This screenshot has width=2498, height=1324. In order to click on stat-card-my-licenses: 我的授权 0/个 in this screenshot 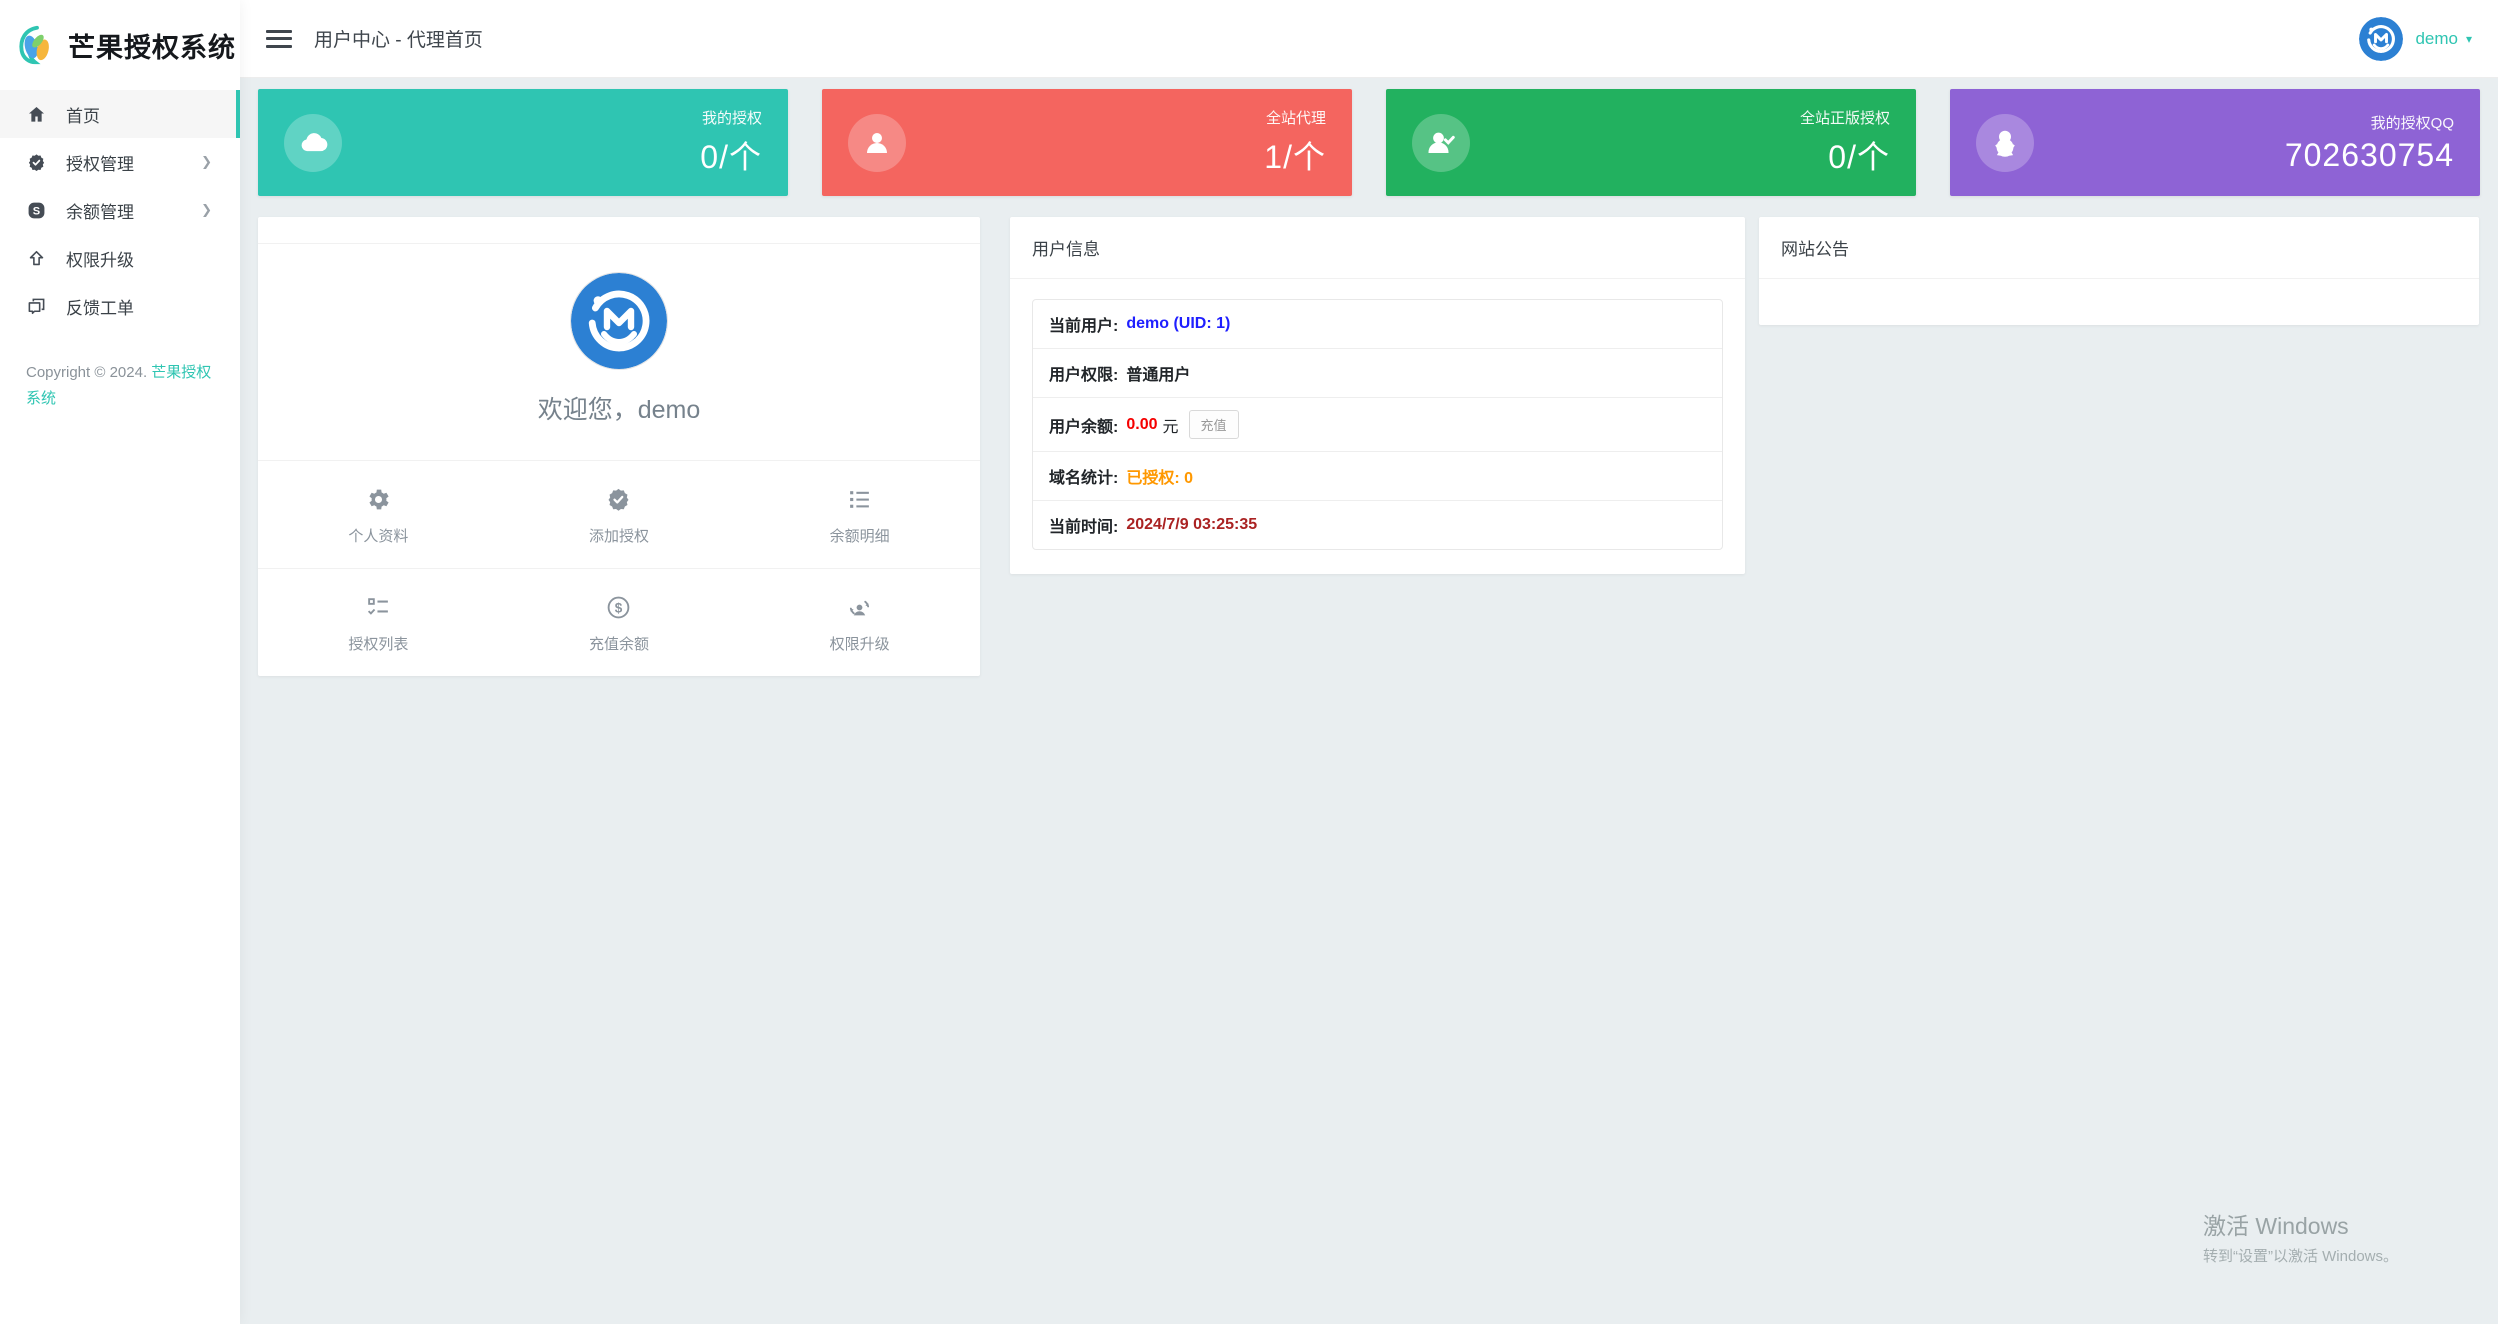, I will do `click(523, 142)`.